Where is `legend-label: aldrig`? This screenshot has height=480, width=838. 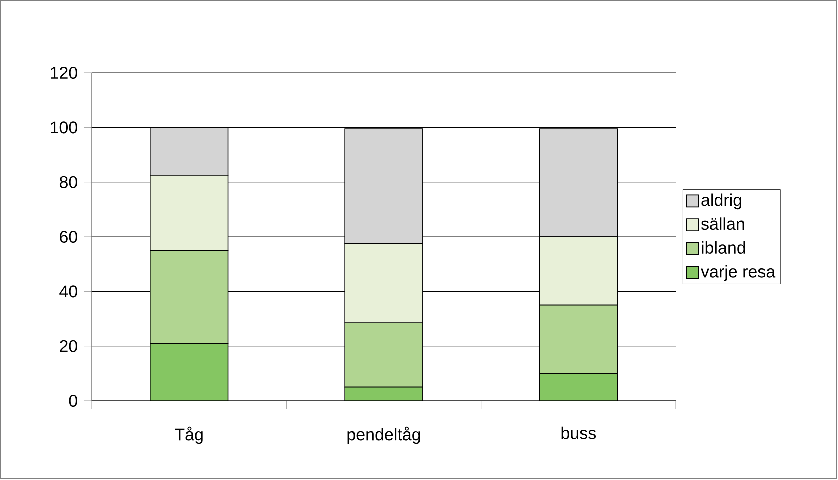
legend-label: aldrig is located at coordinates (722, 202).